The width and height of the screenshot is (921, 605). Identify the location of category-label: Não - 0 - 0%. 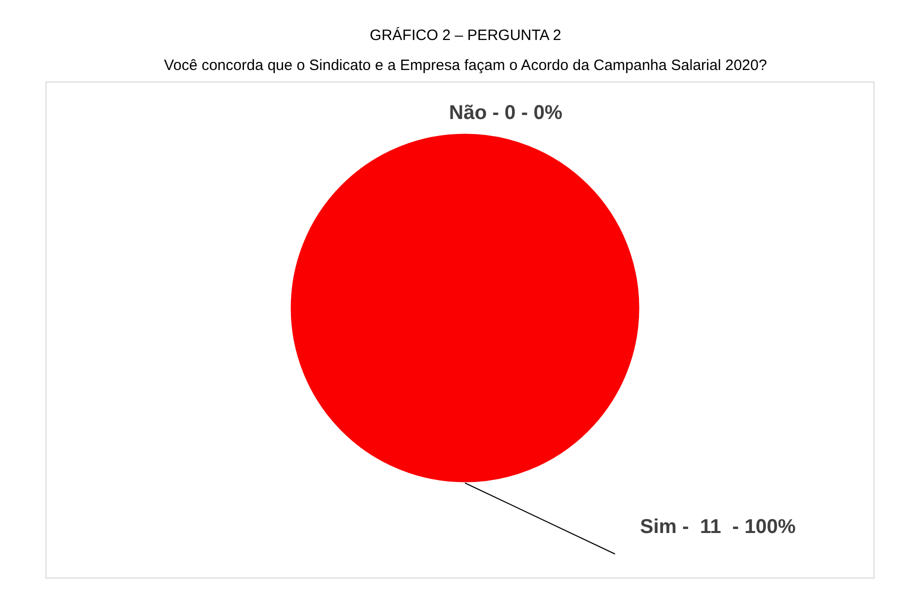
(505, 113).